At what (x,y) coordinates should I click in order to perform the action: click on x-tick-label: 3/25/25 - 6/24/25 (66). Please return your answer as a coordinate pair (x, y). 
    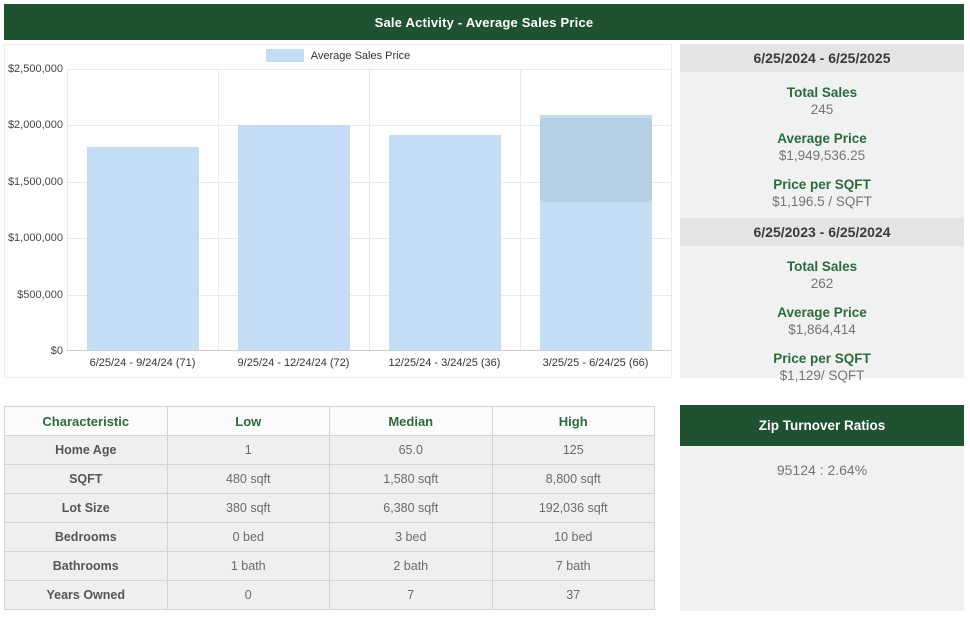
    Looking at the image, I should click on (595, 363).